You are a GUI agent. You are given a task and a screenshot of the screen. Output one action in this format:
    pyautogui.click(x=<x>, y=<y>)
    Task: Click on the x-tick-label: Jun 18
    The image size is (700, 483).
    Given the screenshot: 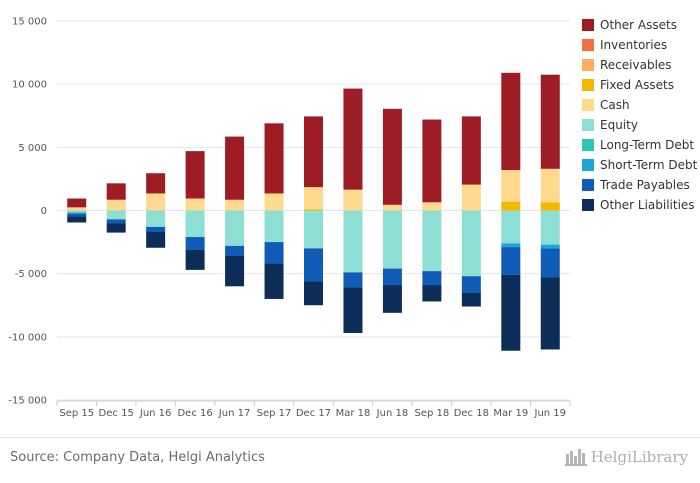 What is the action you would take?
    pyautogui.click(x=392, y=413)
    